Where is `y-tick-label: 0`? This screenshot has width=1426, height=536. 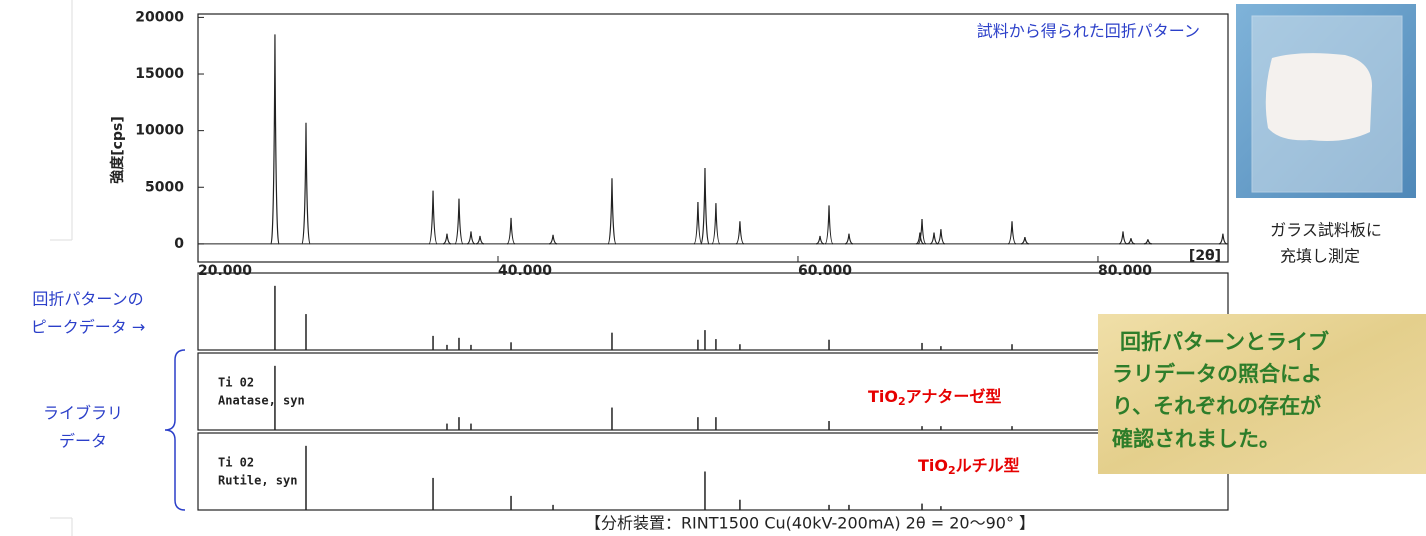 y-tick-label: 0 is located at coordinates (179, 244).